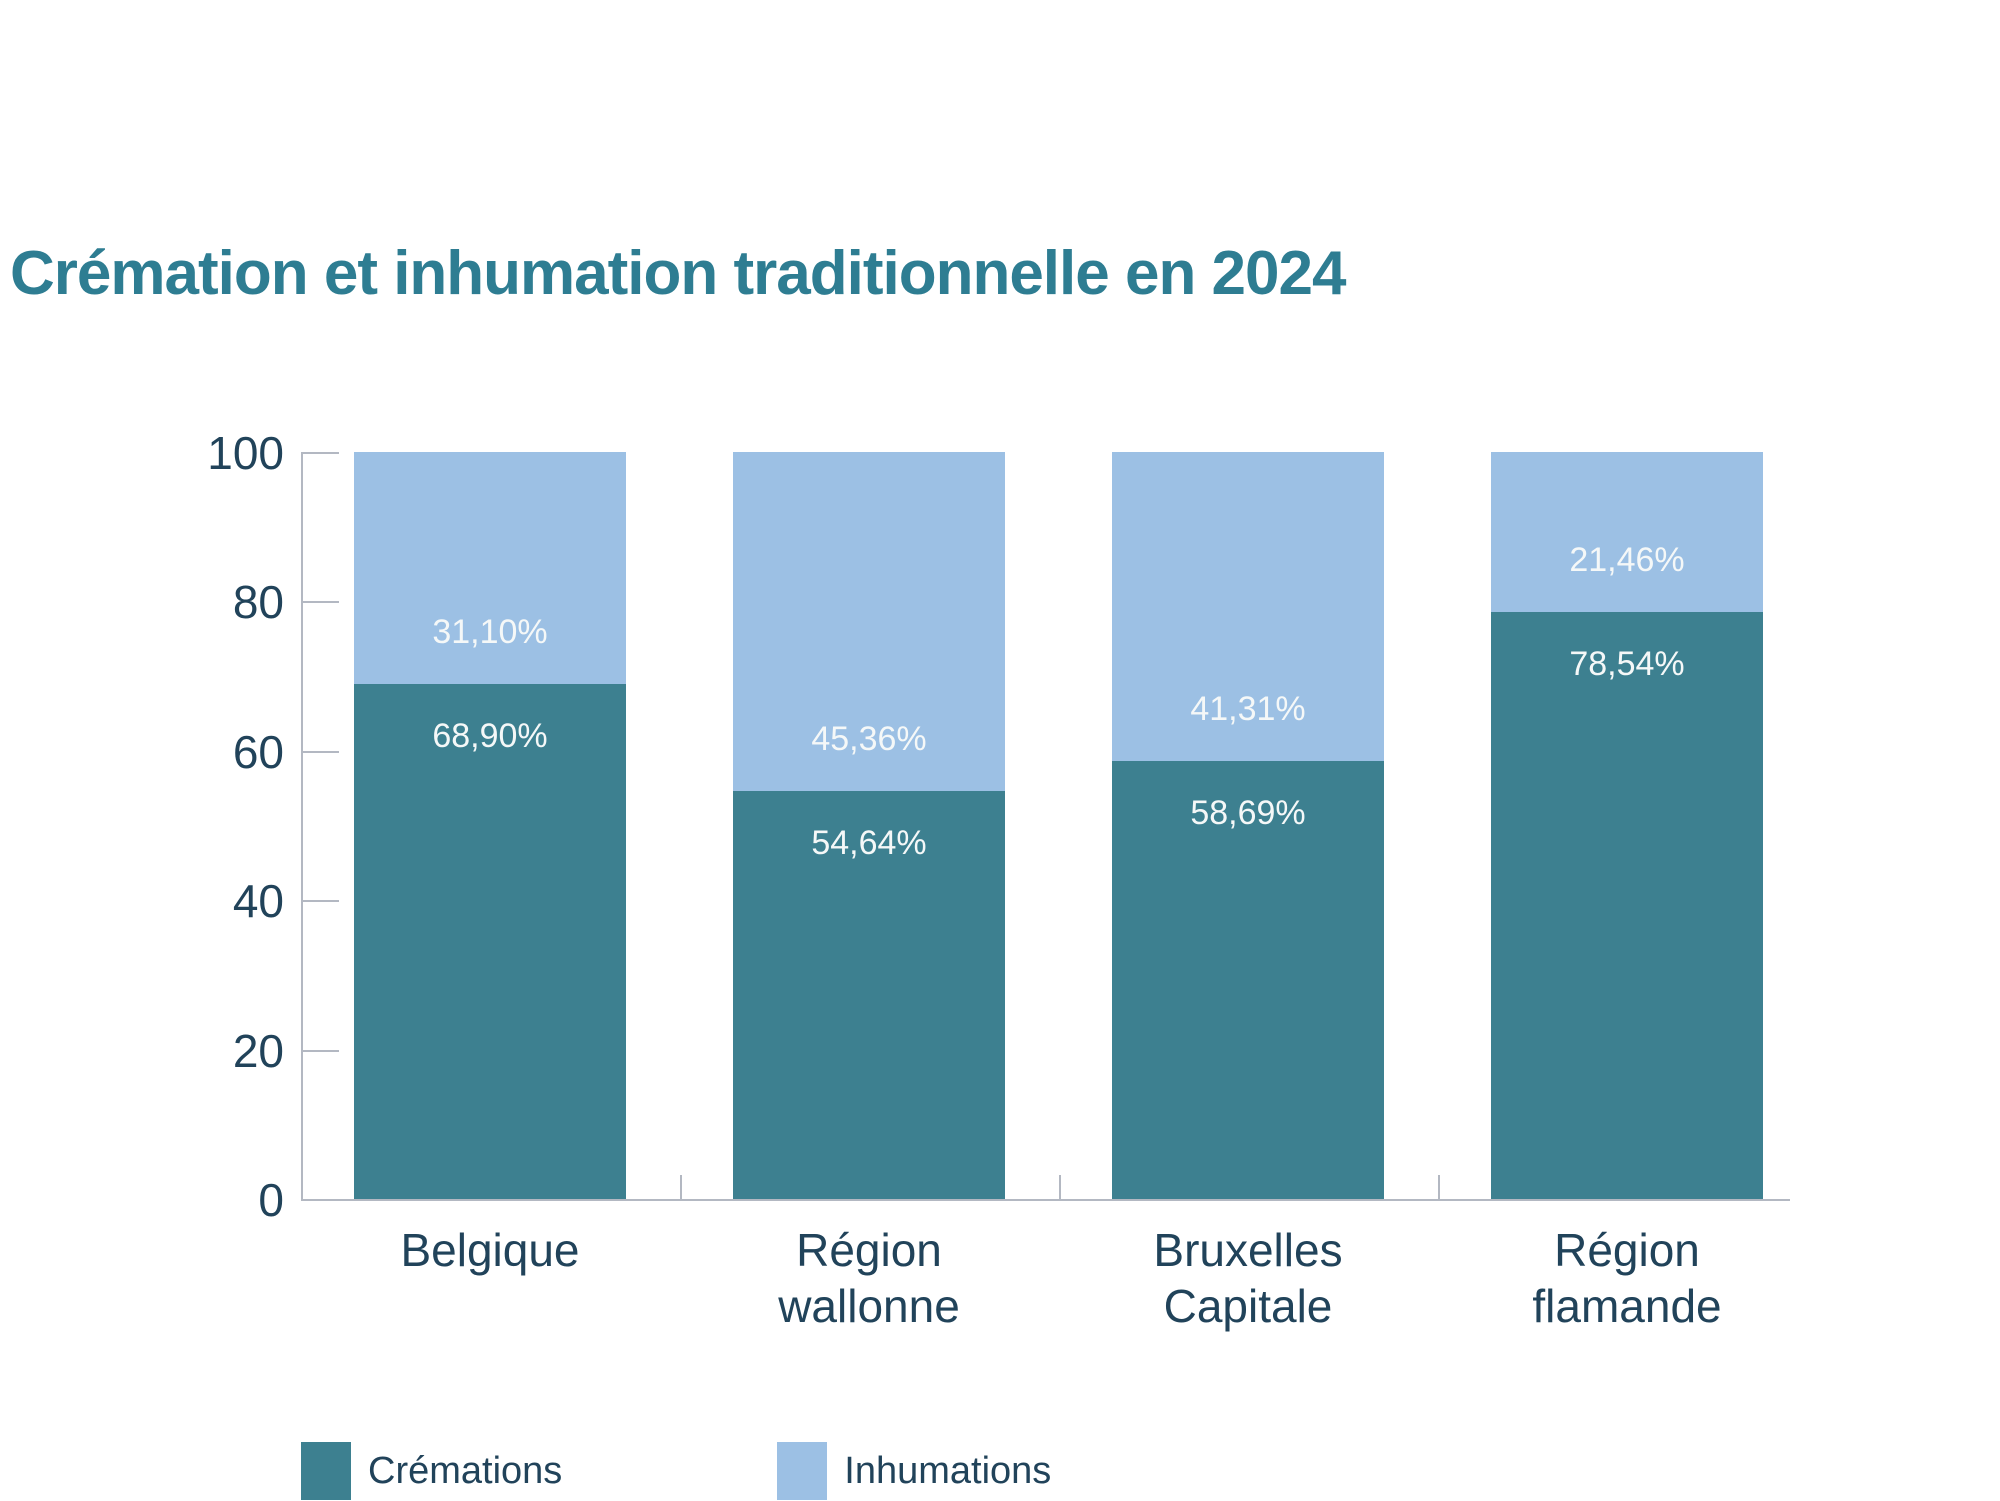 This screenshot has width=2000, height=1501. I want to click on legend-label-cremations: Crémations, so click(465, 1471).